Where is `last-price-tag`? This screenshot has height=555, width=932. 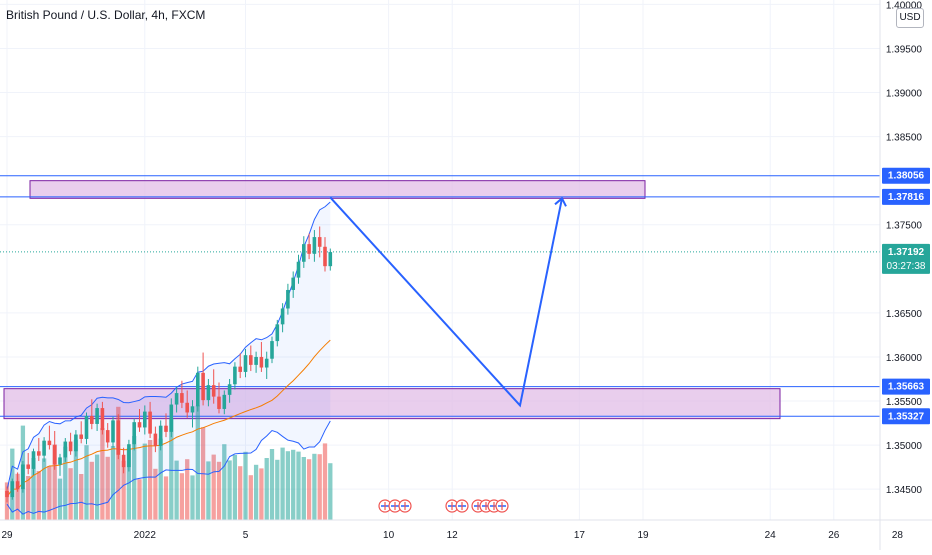
last-price-tag is located at coordinates (906, 258).